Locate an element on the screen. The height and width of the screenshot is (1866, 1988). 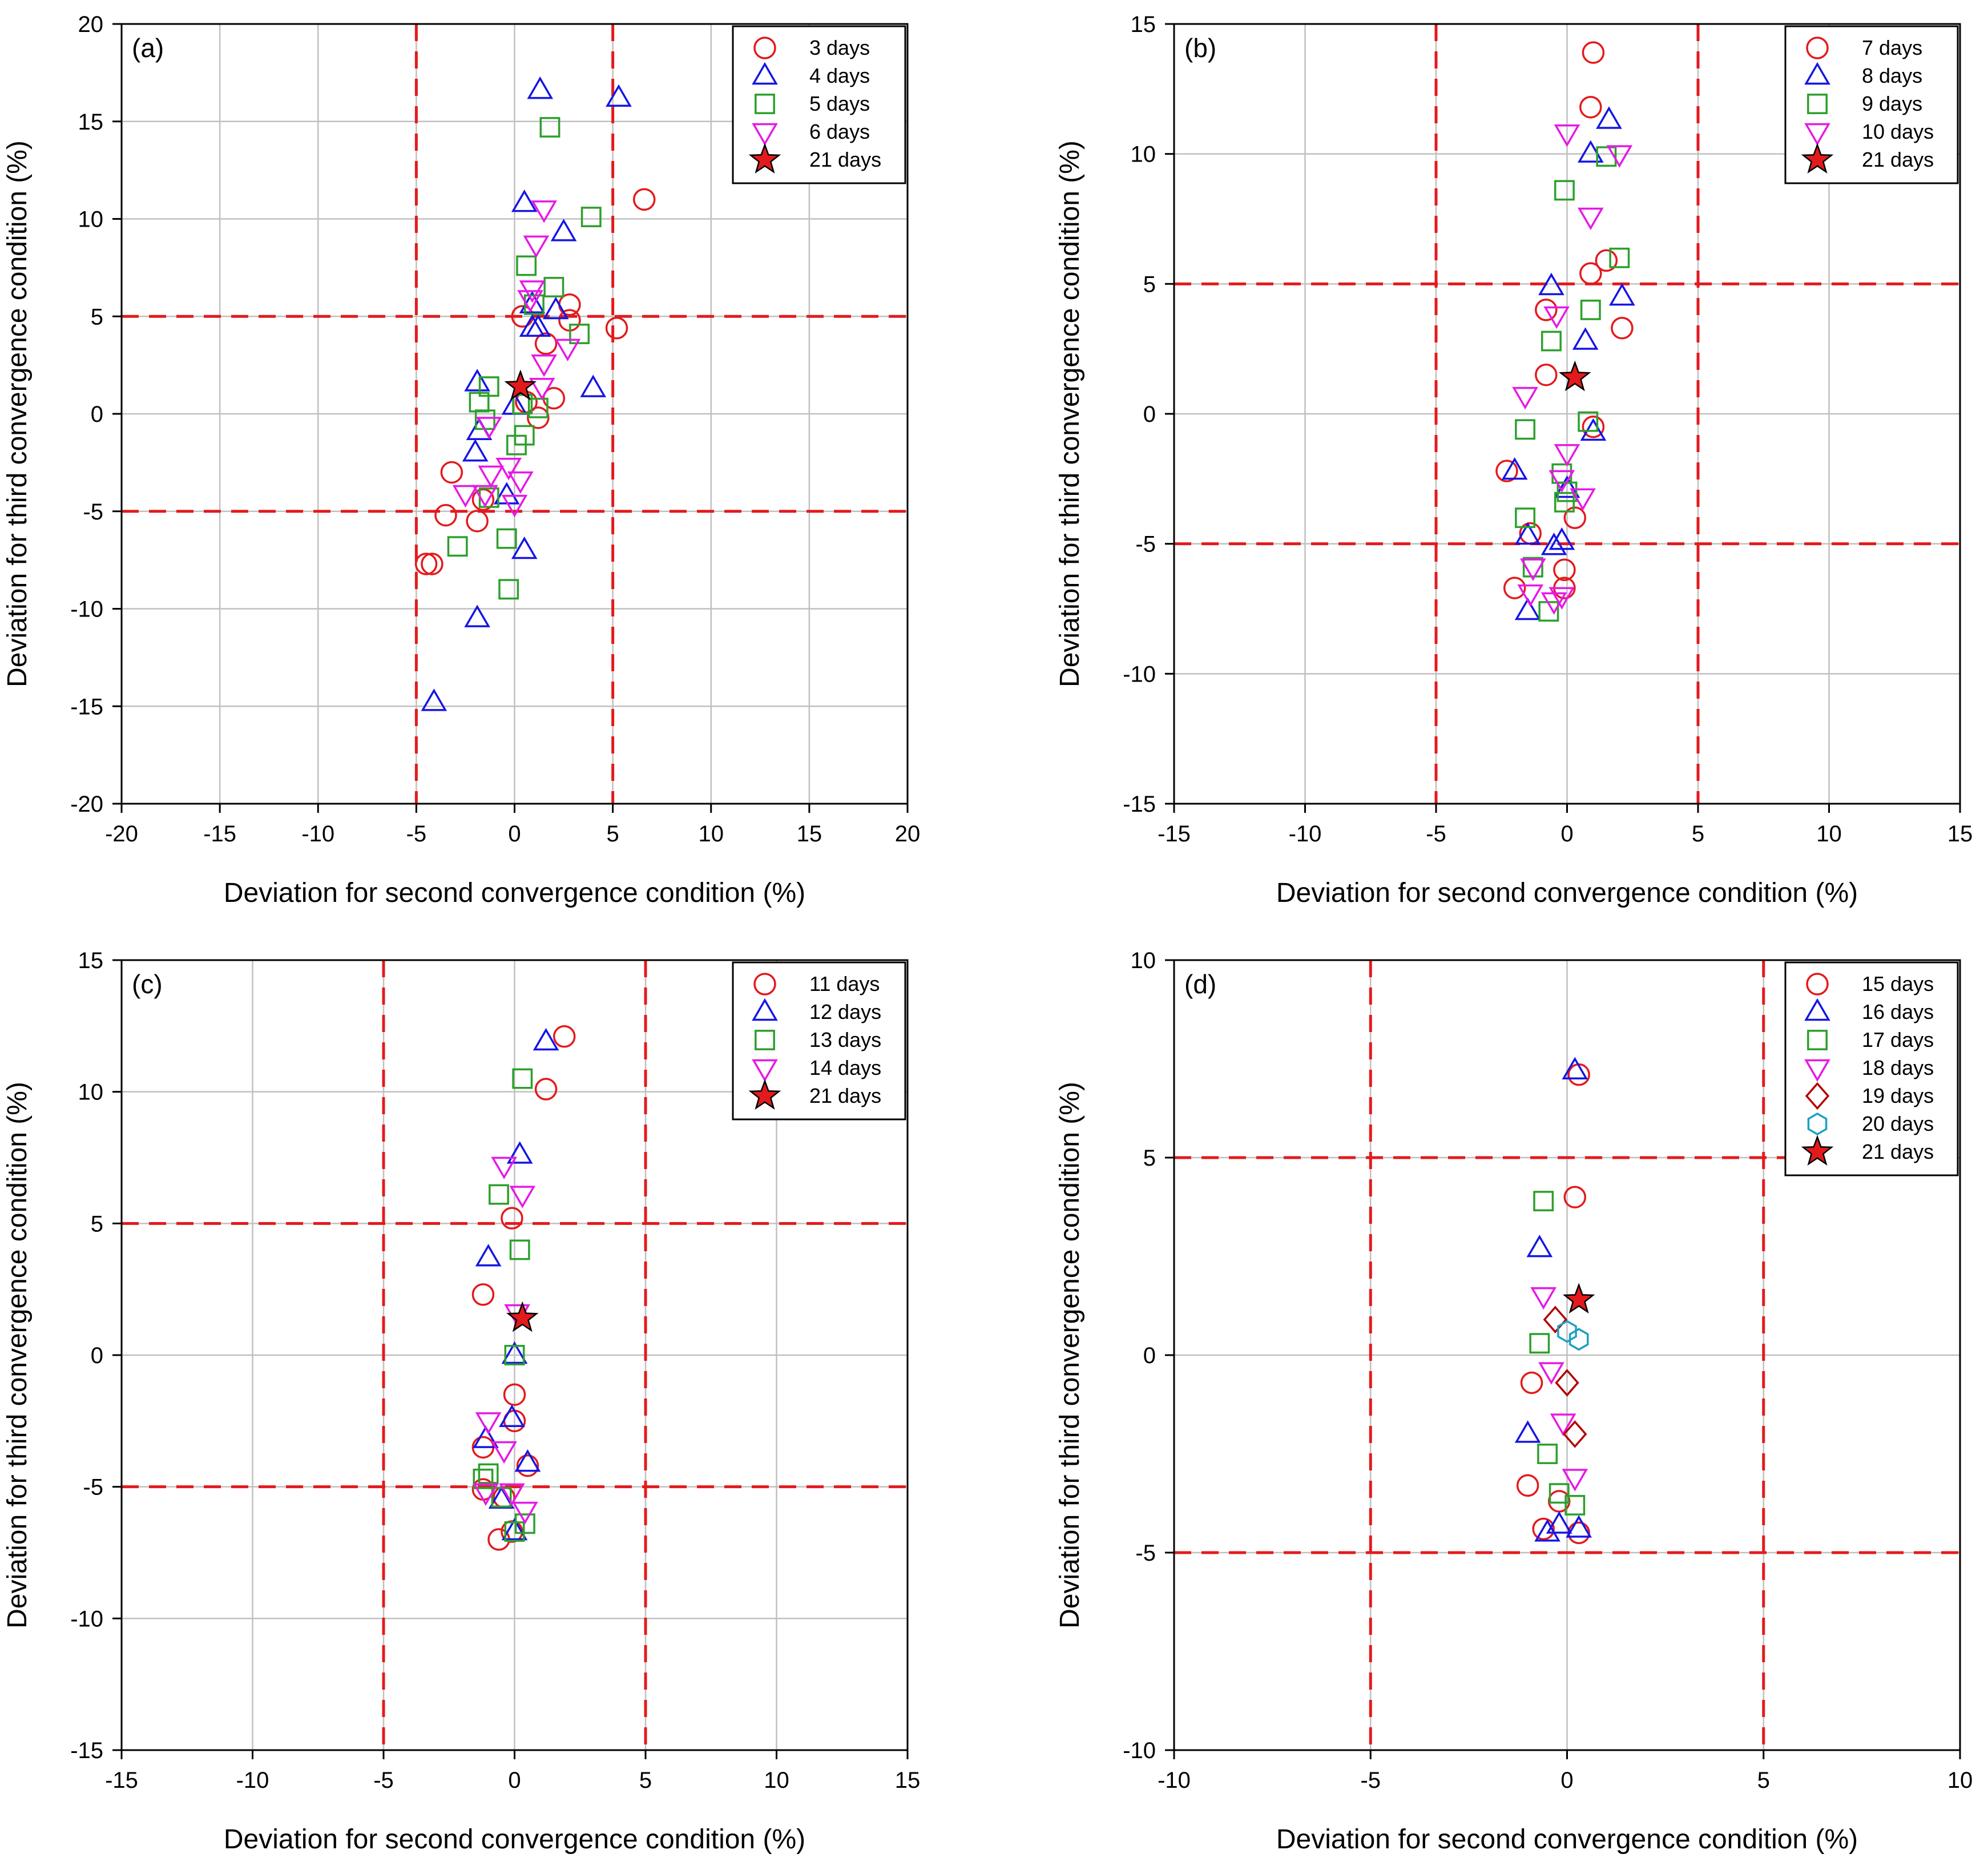
legend-label: 12 days is located at coordinates (845, 1012).